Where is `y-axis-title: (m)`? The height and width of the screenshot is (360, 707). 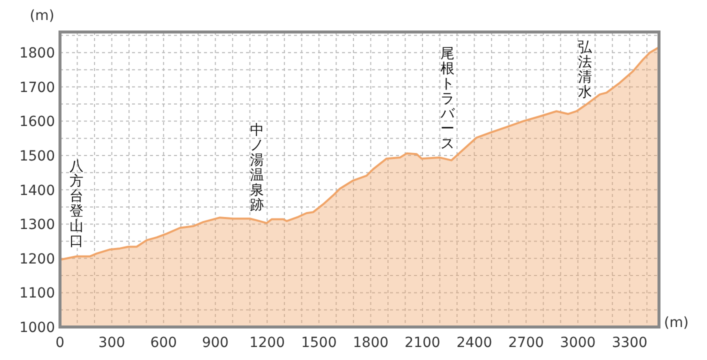
y-axis-title: (m) is located at coordinates (42, 16).